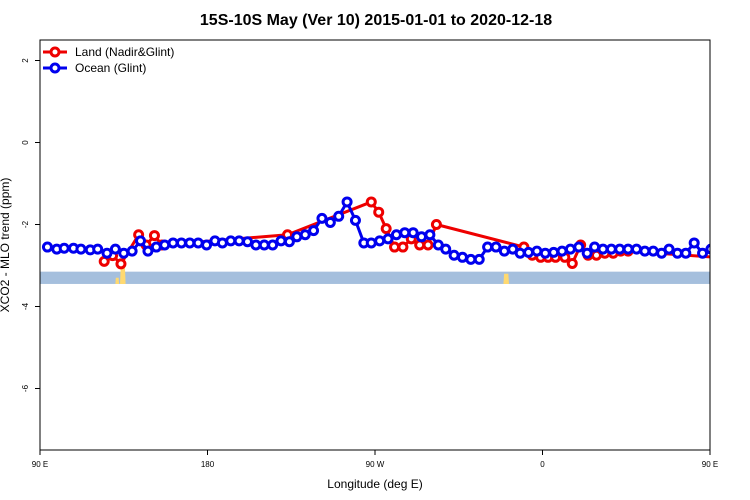 Image resolution: width=750 pixels, height=500 pixels. I want to click on x-tick-label: 180, so click(208, 464).